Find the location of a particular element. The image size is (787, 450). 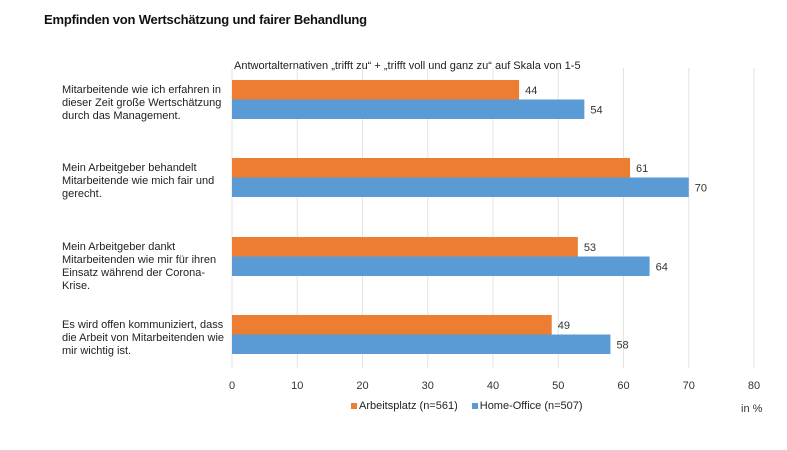

data-label: 44 is located at coordinates (531, 91).